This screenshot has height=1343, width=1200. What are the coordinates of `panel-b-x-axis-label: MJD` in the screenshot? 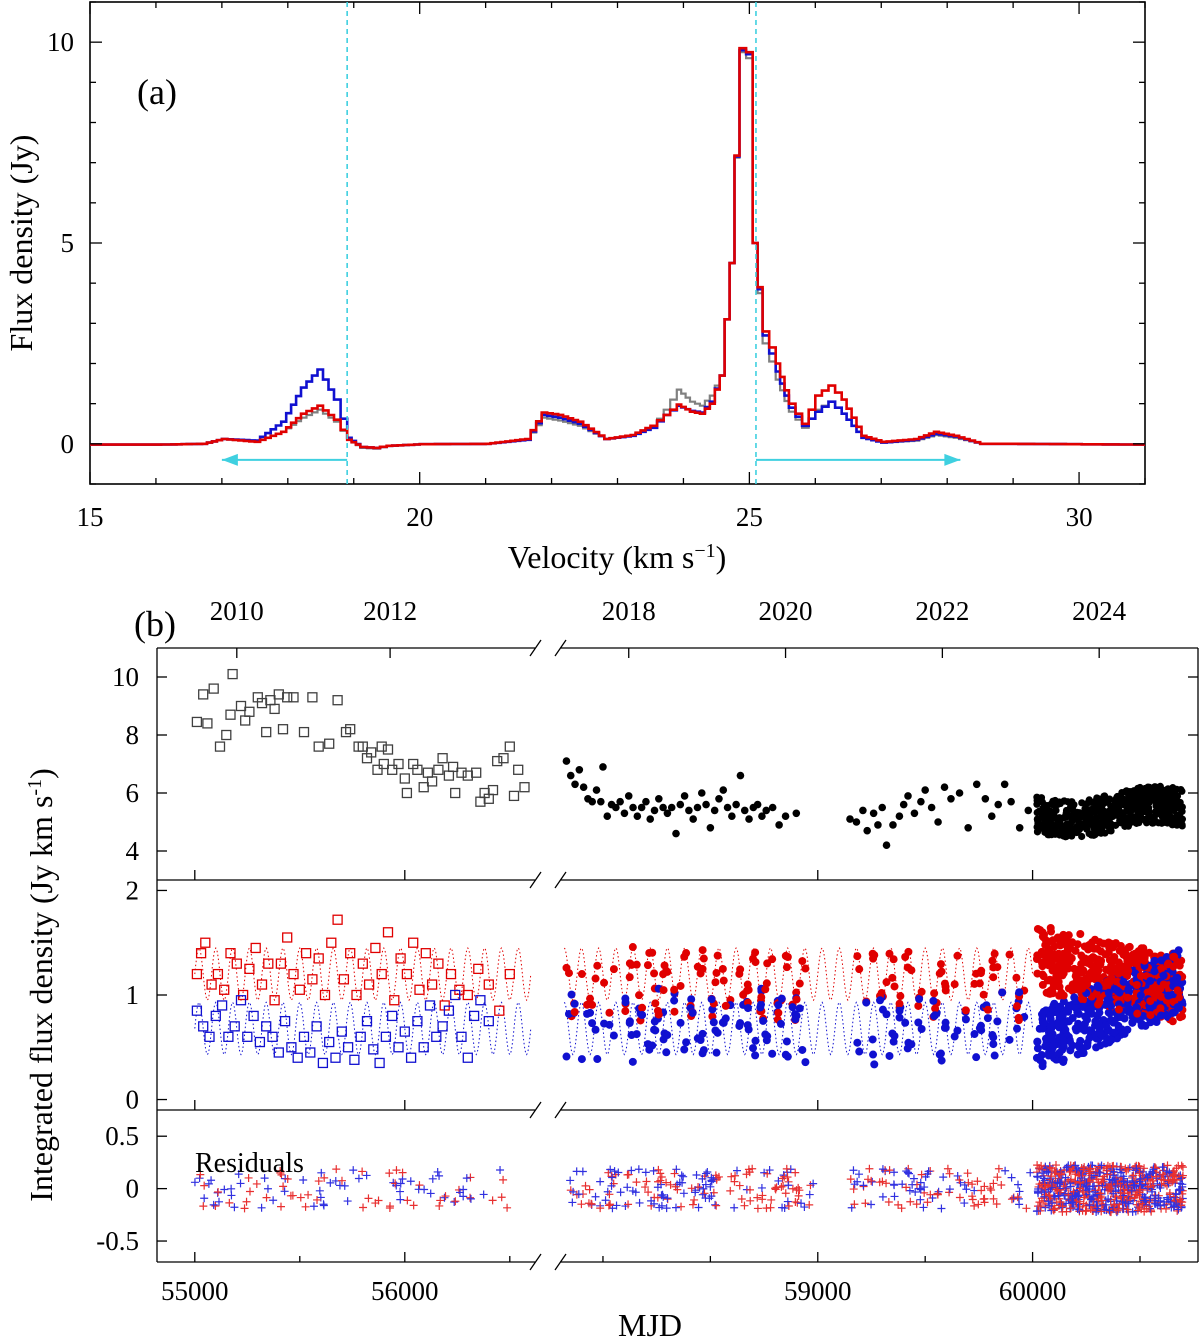 It's located at (650, 1325).